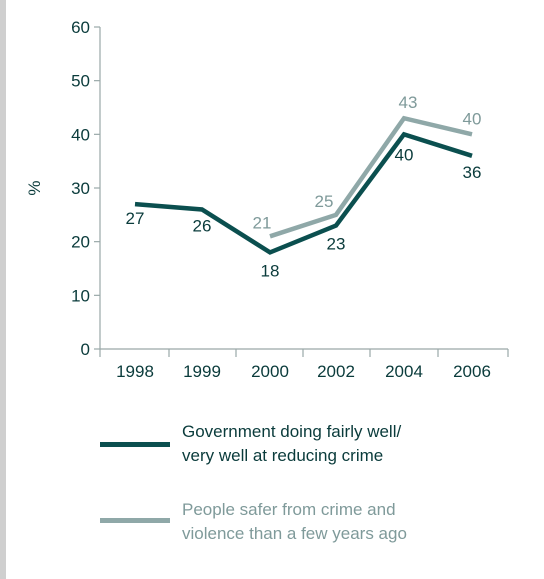  Describe the element at coordinates (408, 102) in the screenshot. I see `data-label: 43` at that location.